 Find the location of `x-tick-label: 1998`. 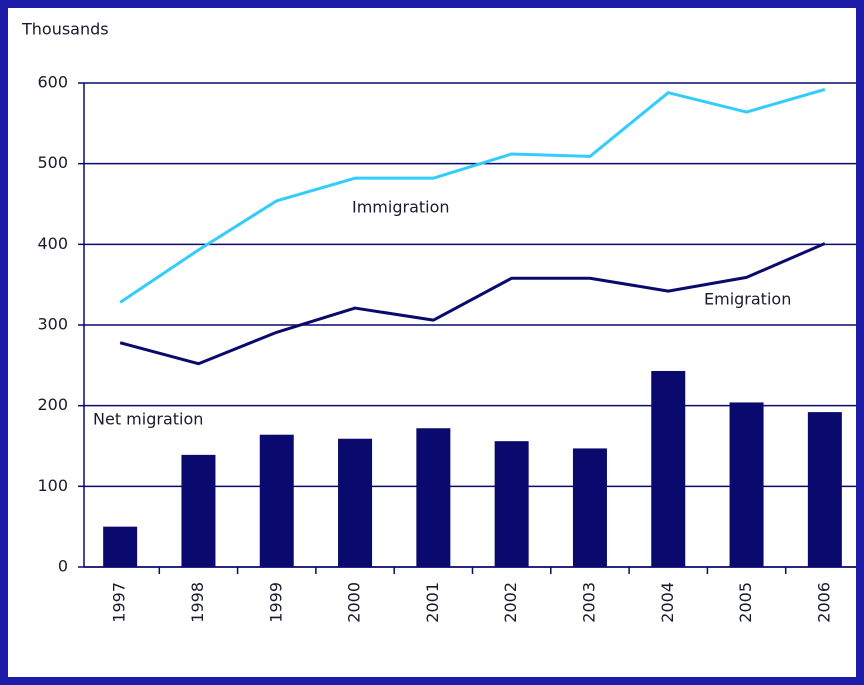

x-tick-label: 1998 is located at coordinates (197, 602).